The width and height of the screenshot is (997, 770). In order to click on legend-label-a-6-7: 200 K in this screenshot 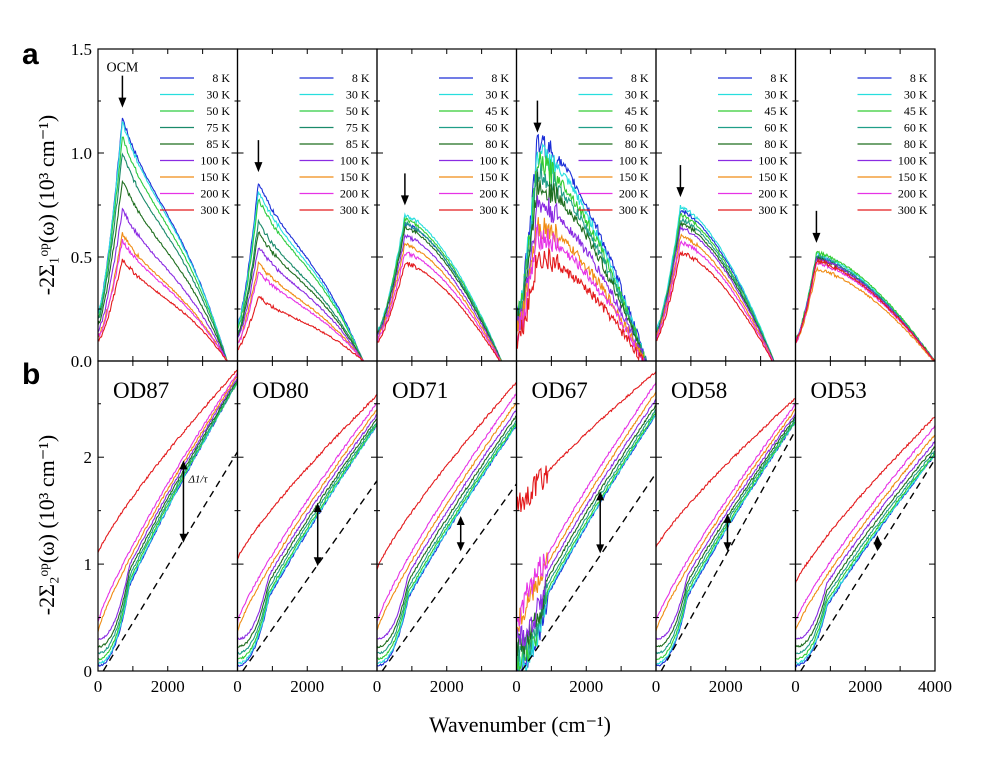, I will do `click(913, 194)`.